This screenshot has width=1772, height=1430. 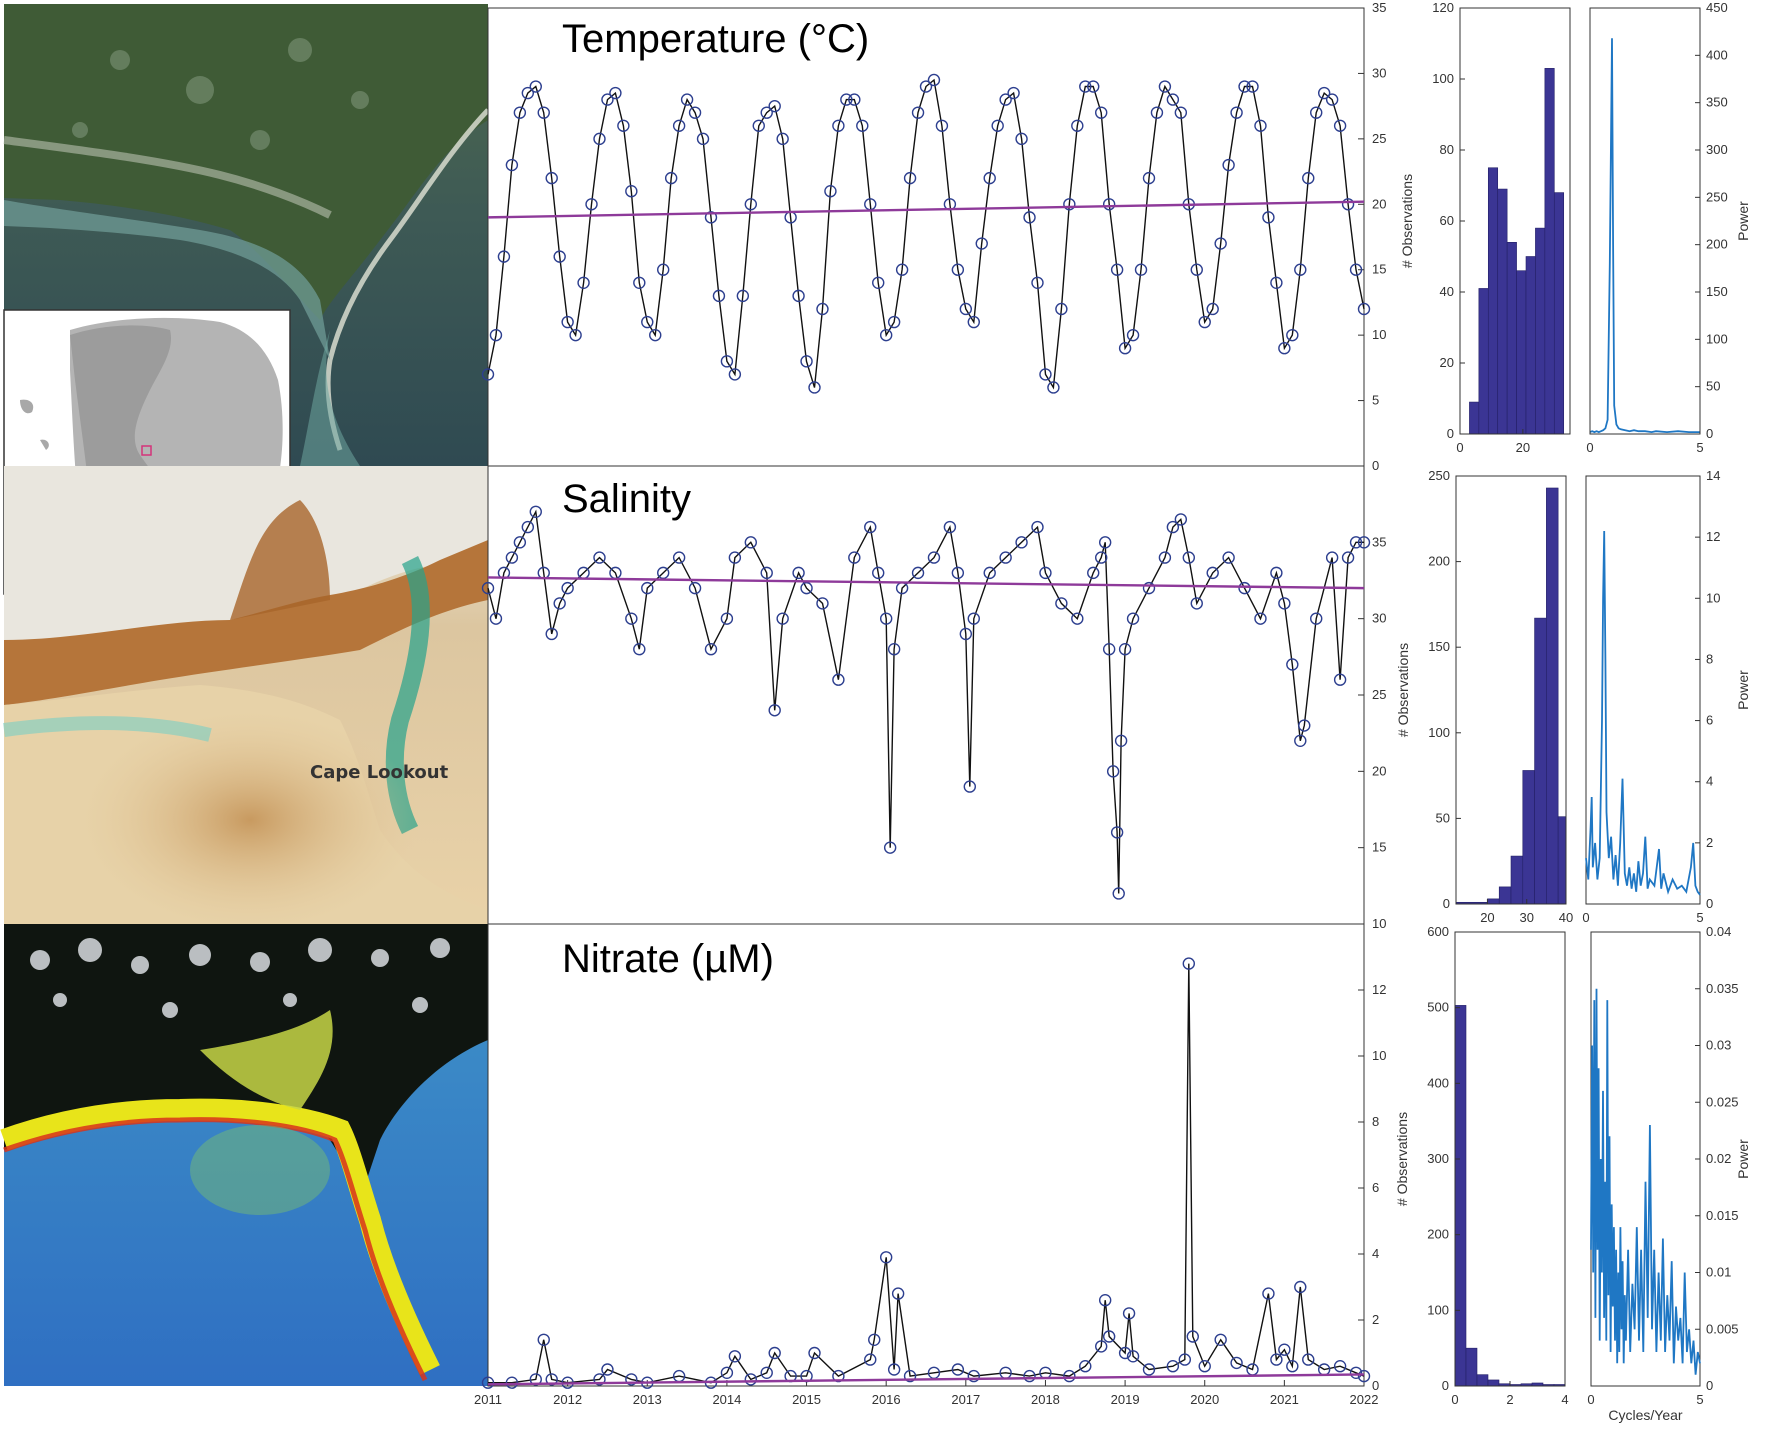 What do you see at coordinates (1375, 1319) in the screenshot?
I see `y-tick-label: 2` at bounding box center [1375, 1319].